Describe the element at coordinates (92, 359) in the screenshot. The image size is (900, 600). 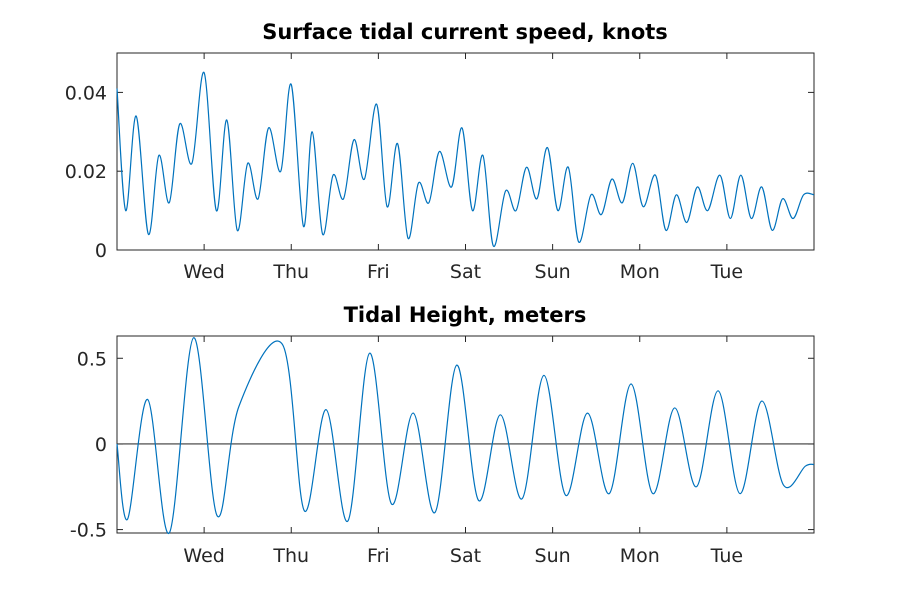
I see `y-tick-label: 0.5` at that location.